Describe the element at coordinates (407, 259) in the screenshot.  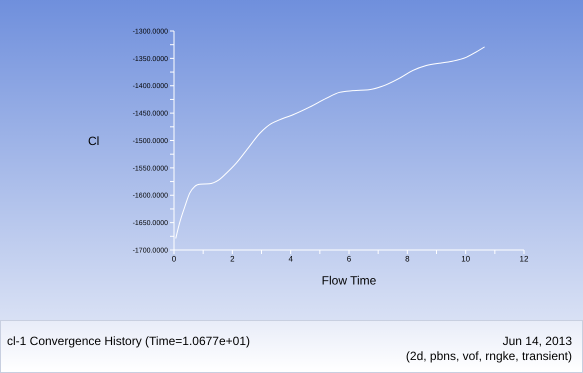
I see `x-tick-label: 8` at that location.